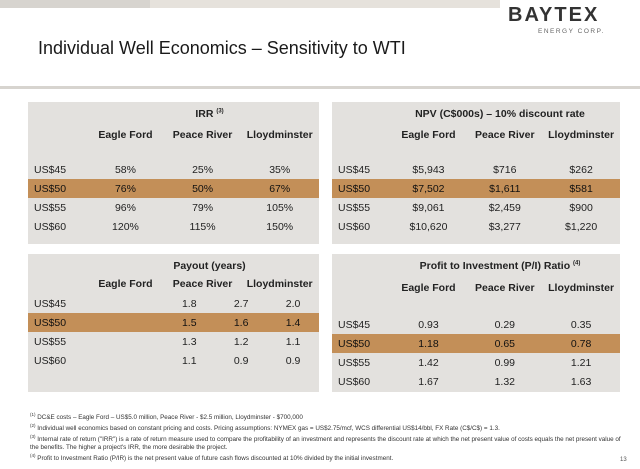 Image resolution: width=640 pixels, height=469 pixels. I want to click on pi-col-header: Eagle Ford, so click(428, 288).